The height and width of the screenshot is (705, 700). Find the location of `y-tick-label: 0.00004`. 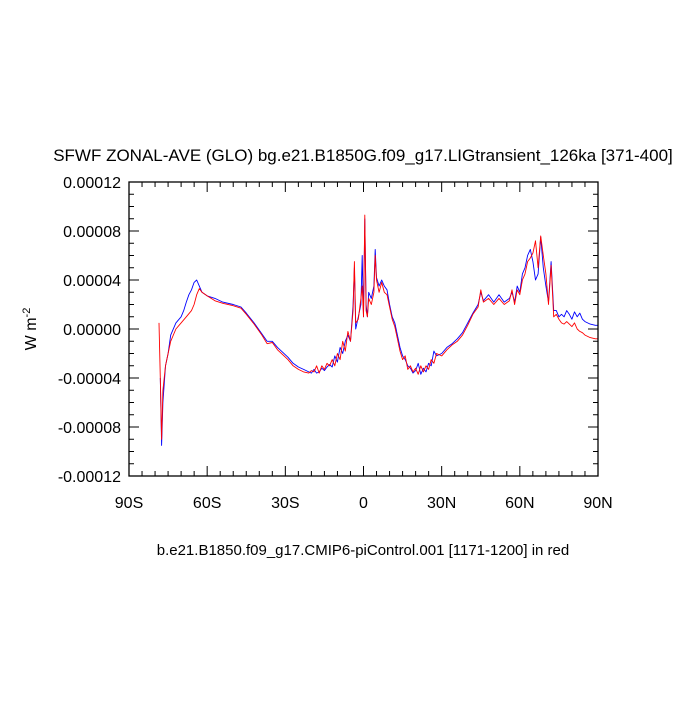

y-tick-label: 0.00004 is located at coordinates (92, 281).